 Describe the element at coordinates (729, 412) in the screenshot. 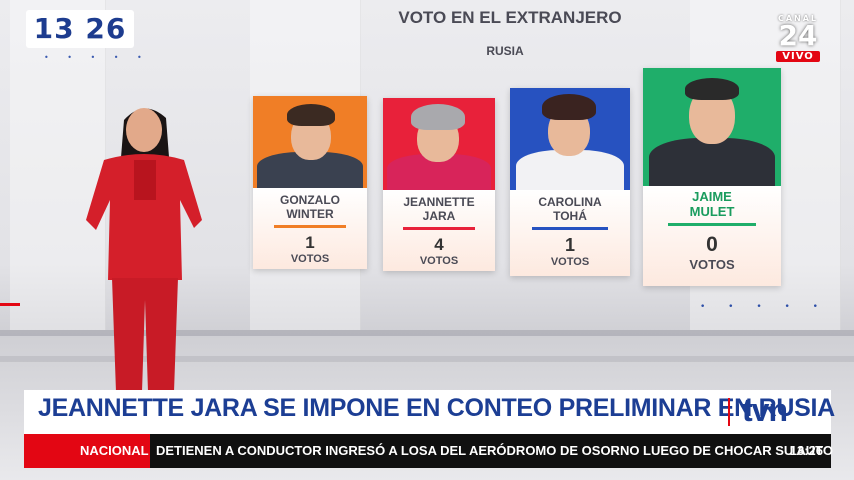

I see `headline-separator` at that location.